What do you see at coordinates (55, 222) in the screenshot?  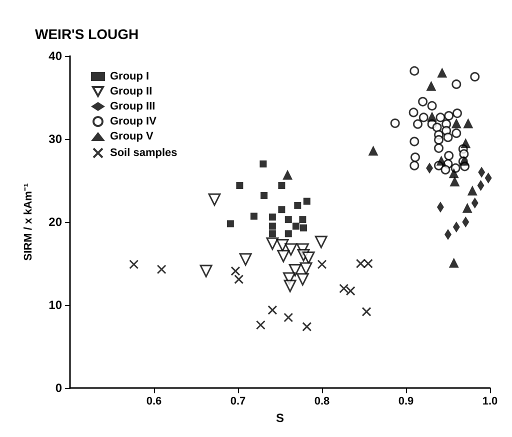 I see `y-tick-label: 20` at bounding box center [55, 222].